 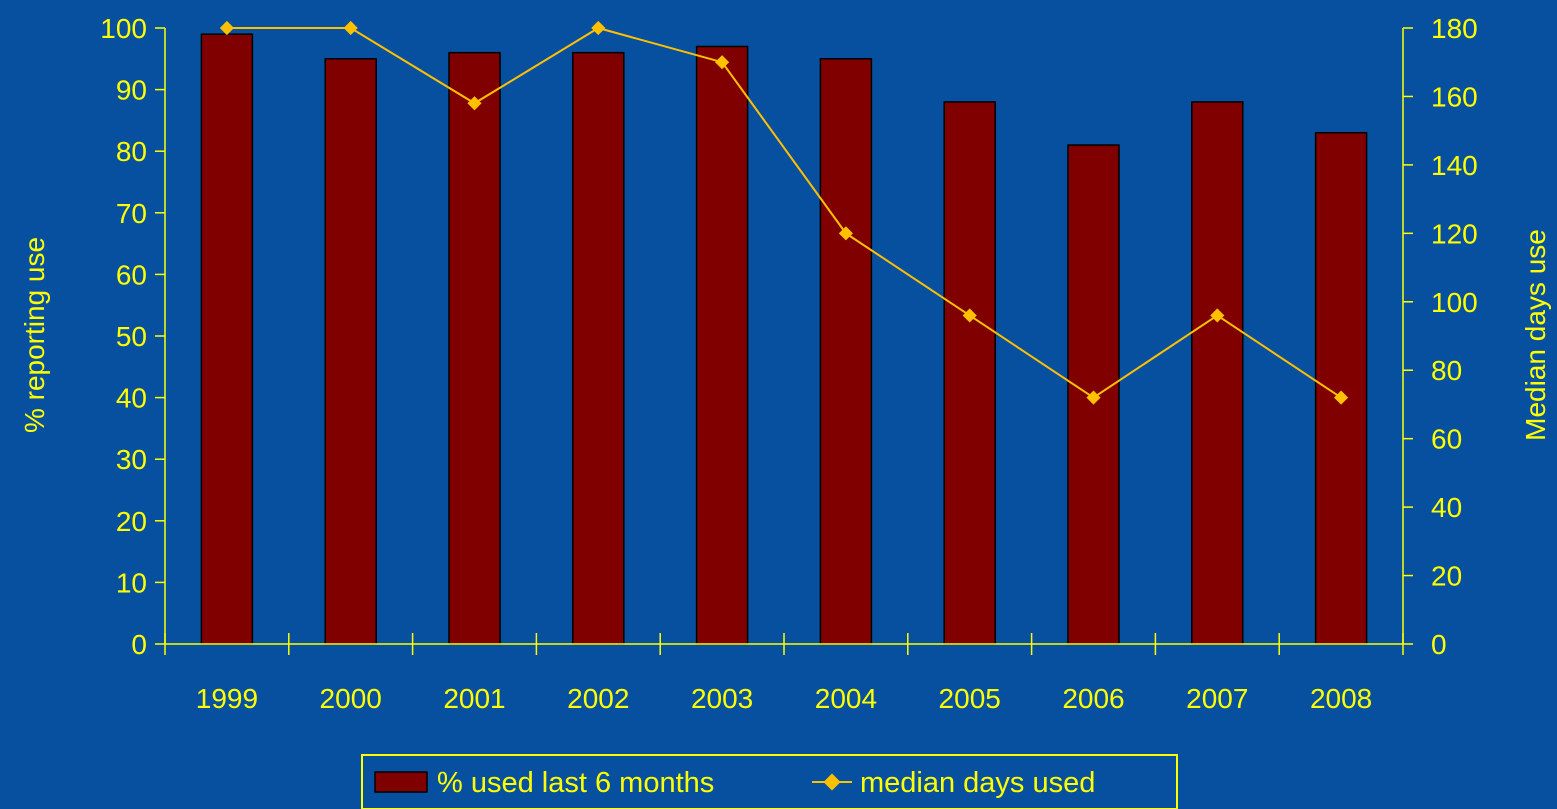 What do you see at coordinates (1341, 388) in the screenshot?
I see `bar-2008` at bounding box center [1341, 388].